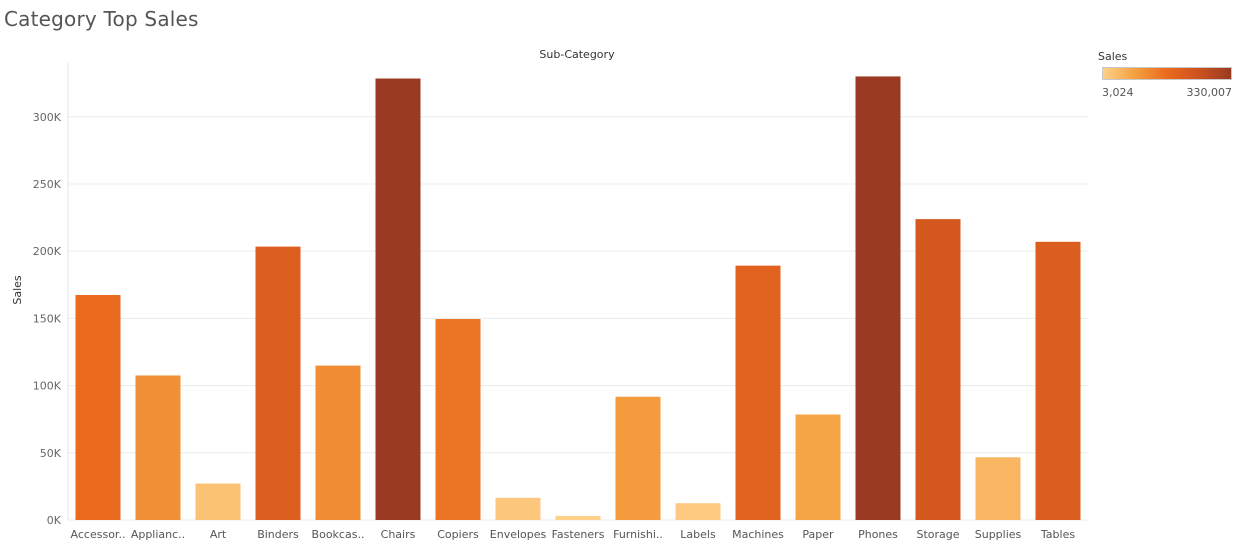 The image size is (1238, 542). What do you see at coordinates (518, 508) in the screenshot?
I see `bar-envelopes` at bounding box center [518, 508].